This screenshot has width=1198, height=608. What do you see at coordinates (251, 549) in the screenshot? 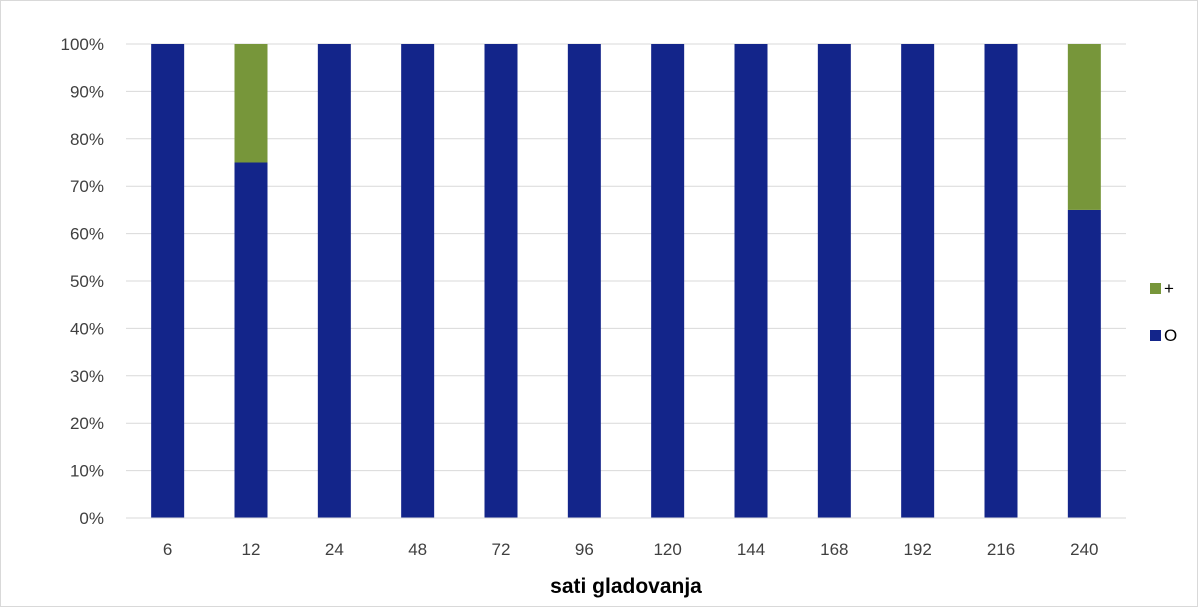
I see `x-tick-label: 12` at bounding box center [251, 549].